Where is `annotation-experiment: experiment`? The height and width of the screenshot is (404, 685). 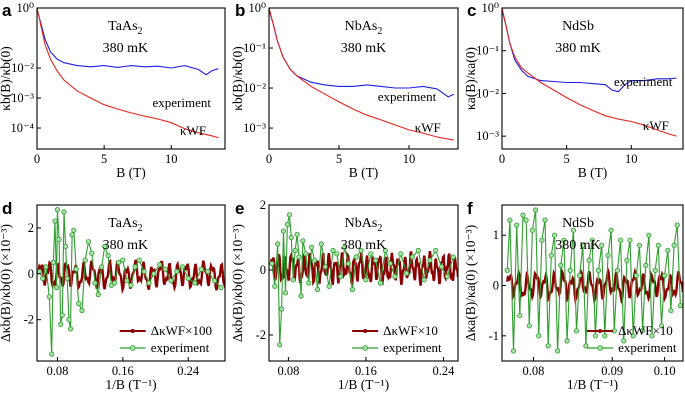
annotation-experiment: experiment is located at coordinates (643, 81).